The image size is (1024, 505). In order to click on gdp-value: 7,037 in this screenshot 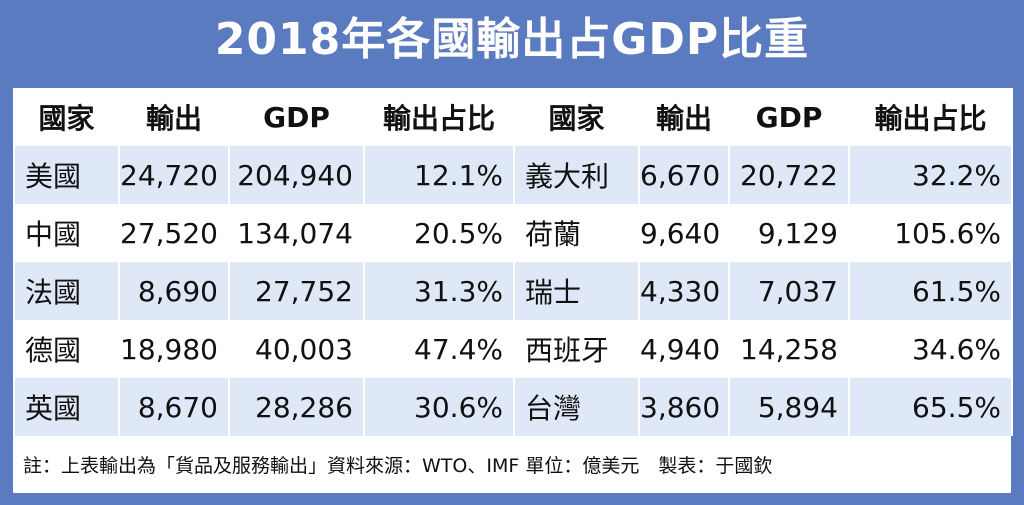, I will do `click(789, 291)`.